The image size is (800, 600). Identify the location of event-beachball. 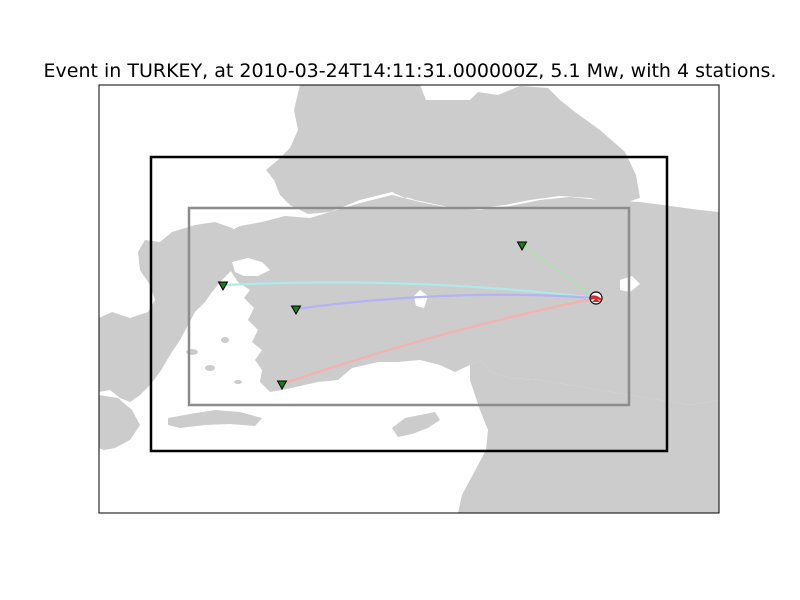
(596, 298).